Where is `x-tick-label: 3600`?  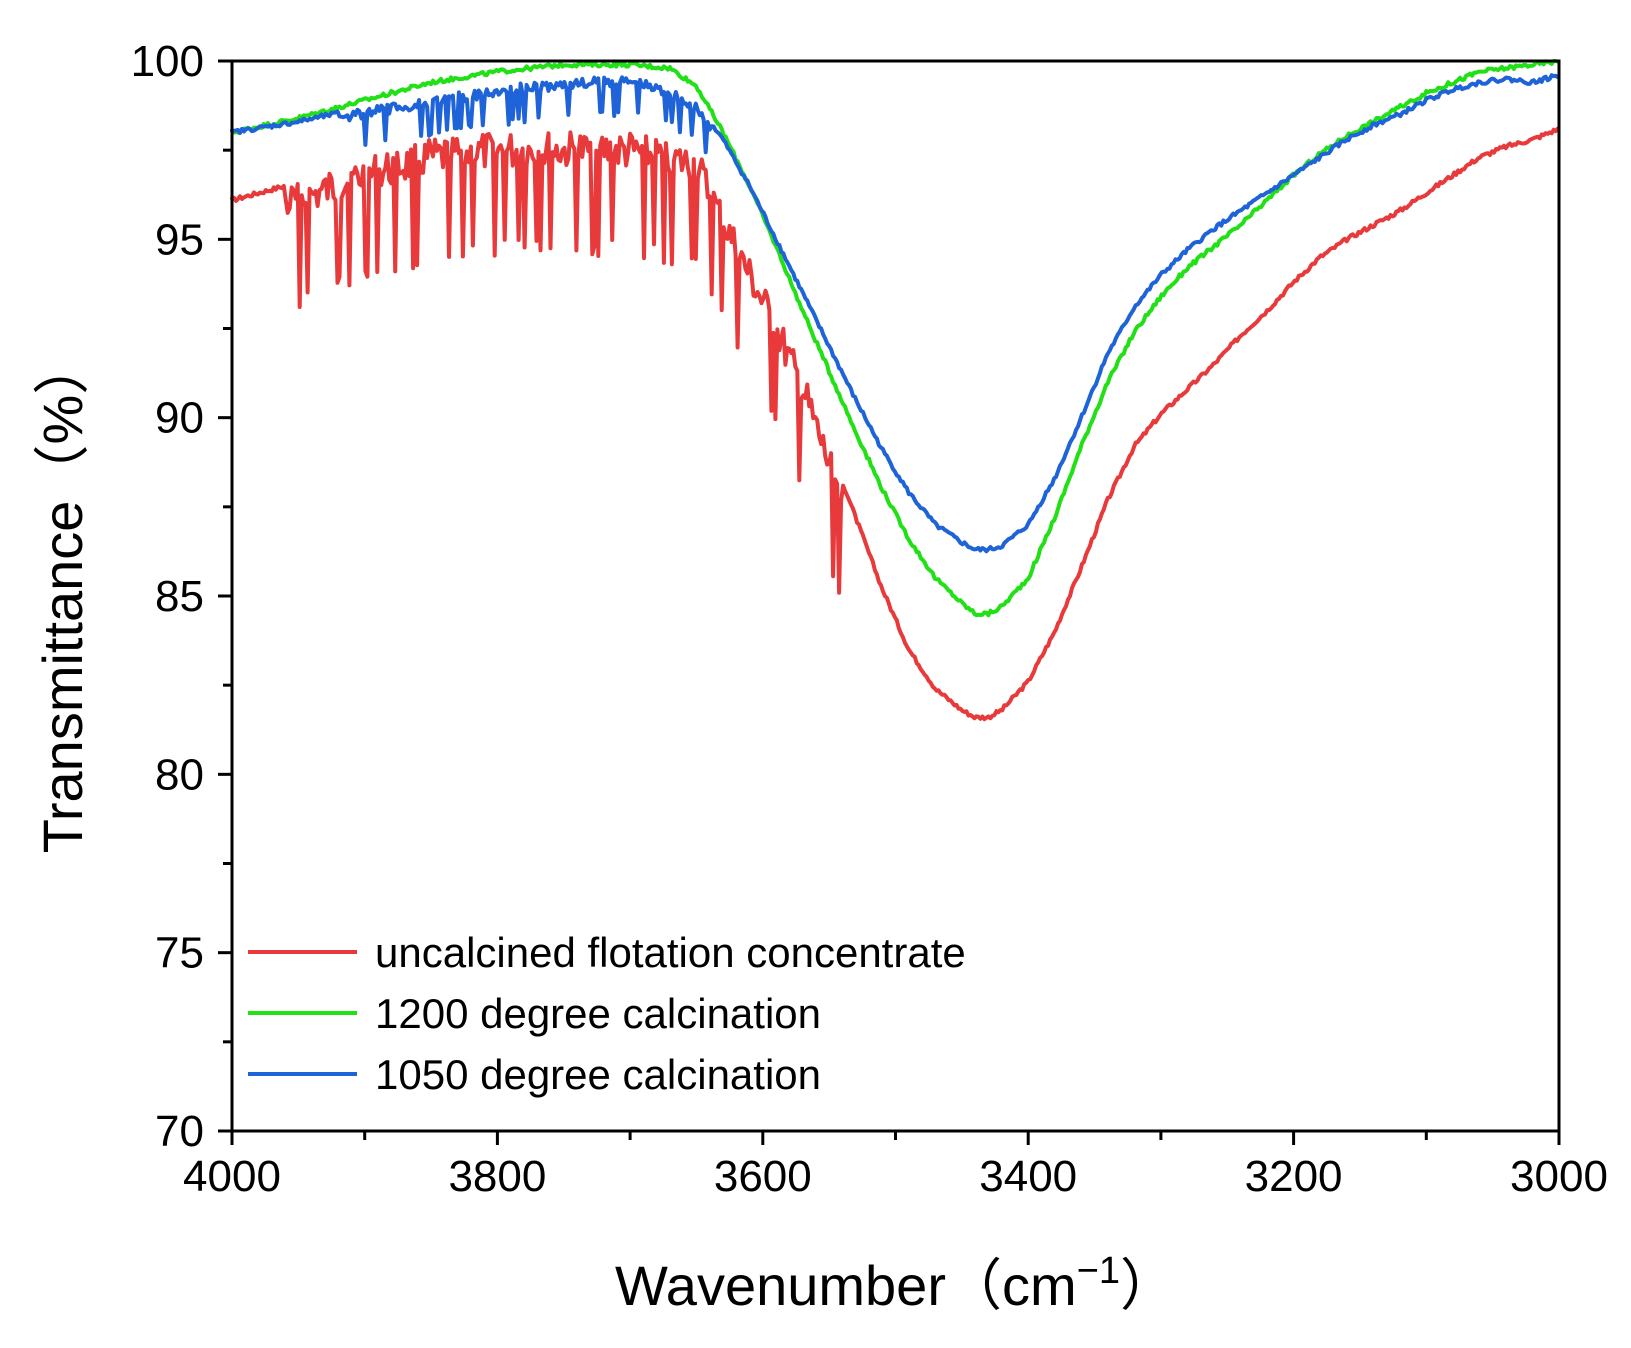 x-tick-label: 3600 is located at coordinates (763, 1176).